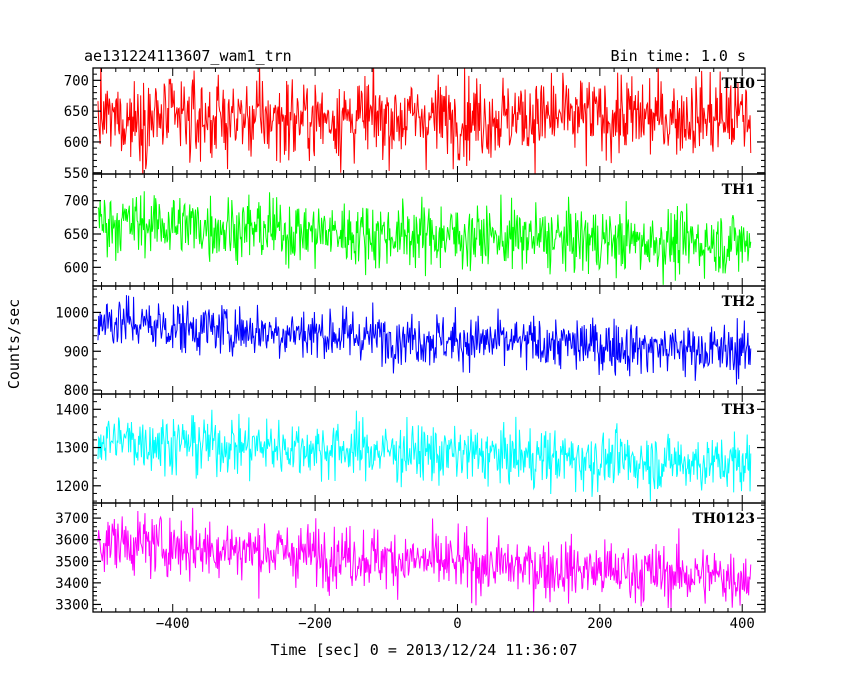 This screenshot has width=850, height=680. Describe the element at coordinates (723, 519) in the screenshot. I see `panel-label-th0123: TH0123` at that location.